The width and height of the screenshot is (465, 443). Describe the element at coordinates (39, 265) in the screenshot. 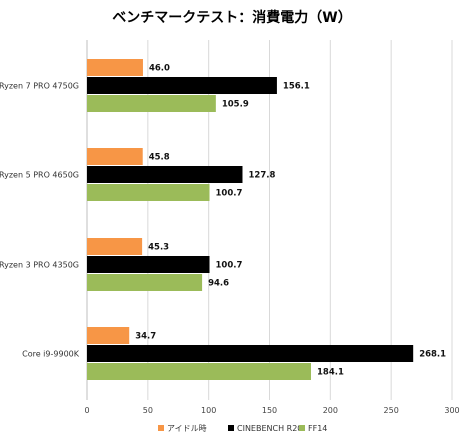

I see `category-label: Ryzen 3 PRO 4350G` at that location.